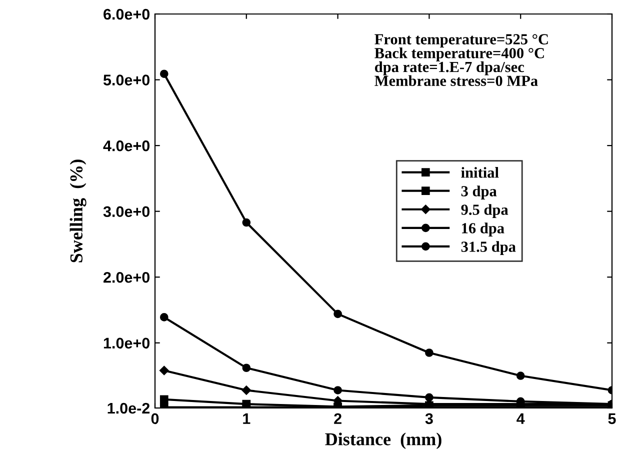  I want to click on y-tick-label: 2.0e+0, so click(127, 277).